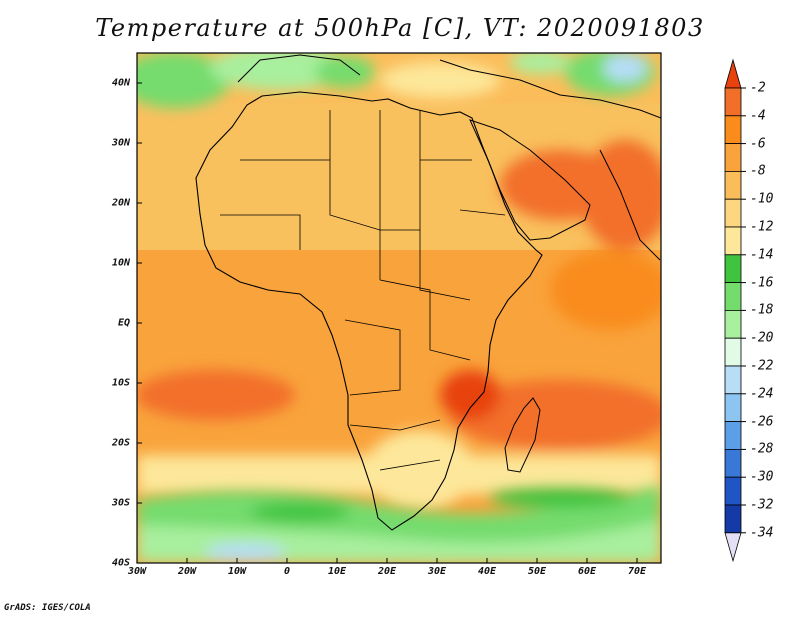 This screenshot has height=618, width=800. What do you see at coordinates (120, 203) in the screenshot?
I see `lat-label: 20N` at bounding box center [120, 203].